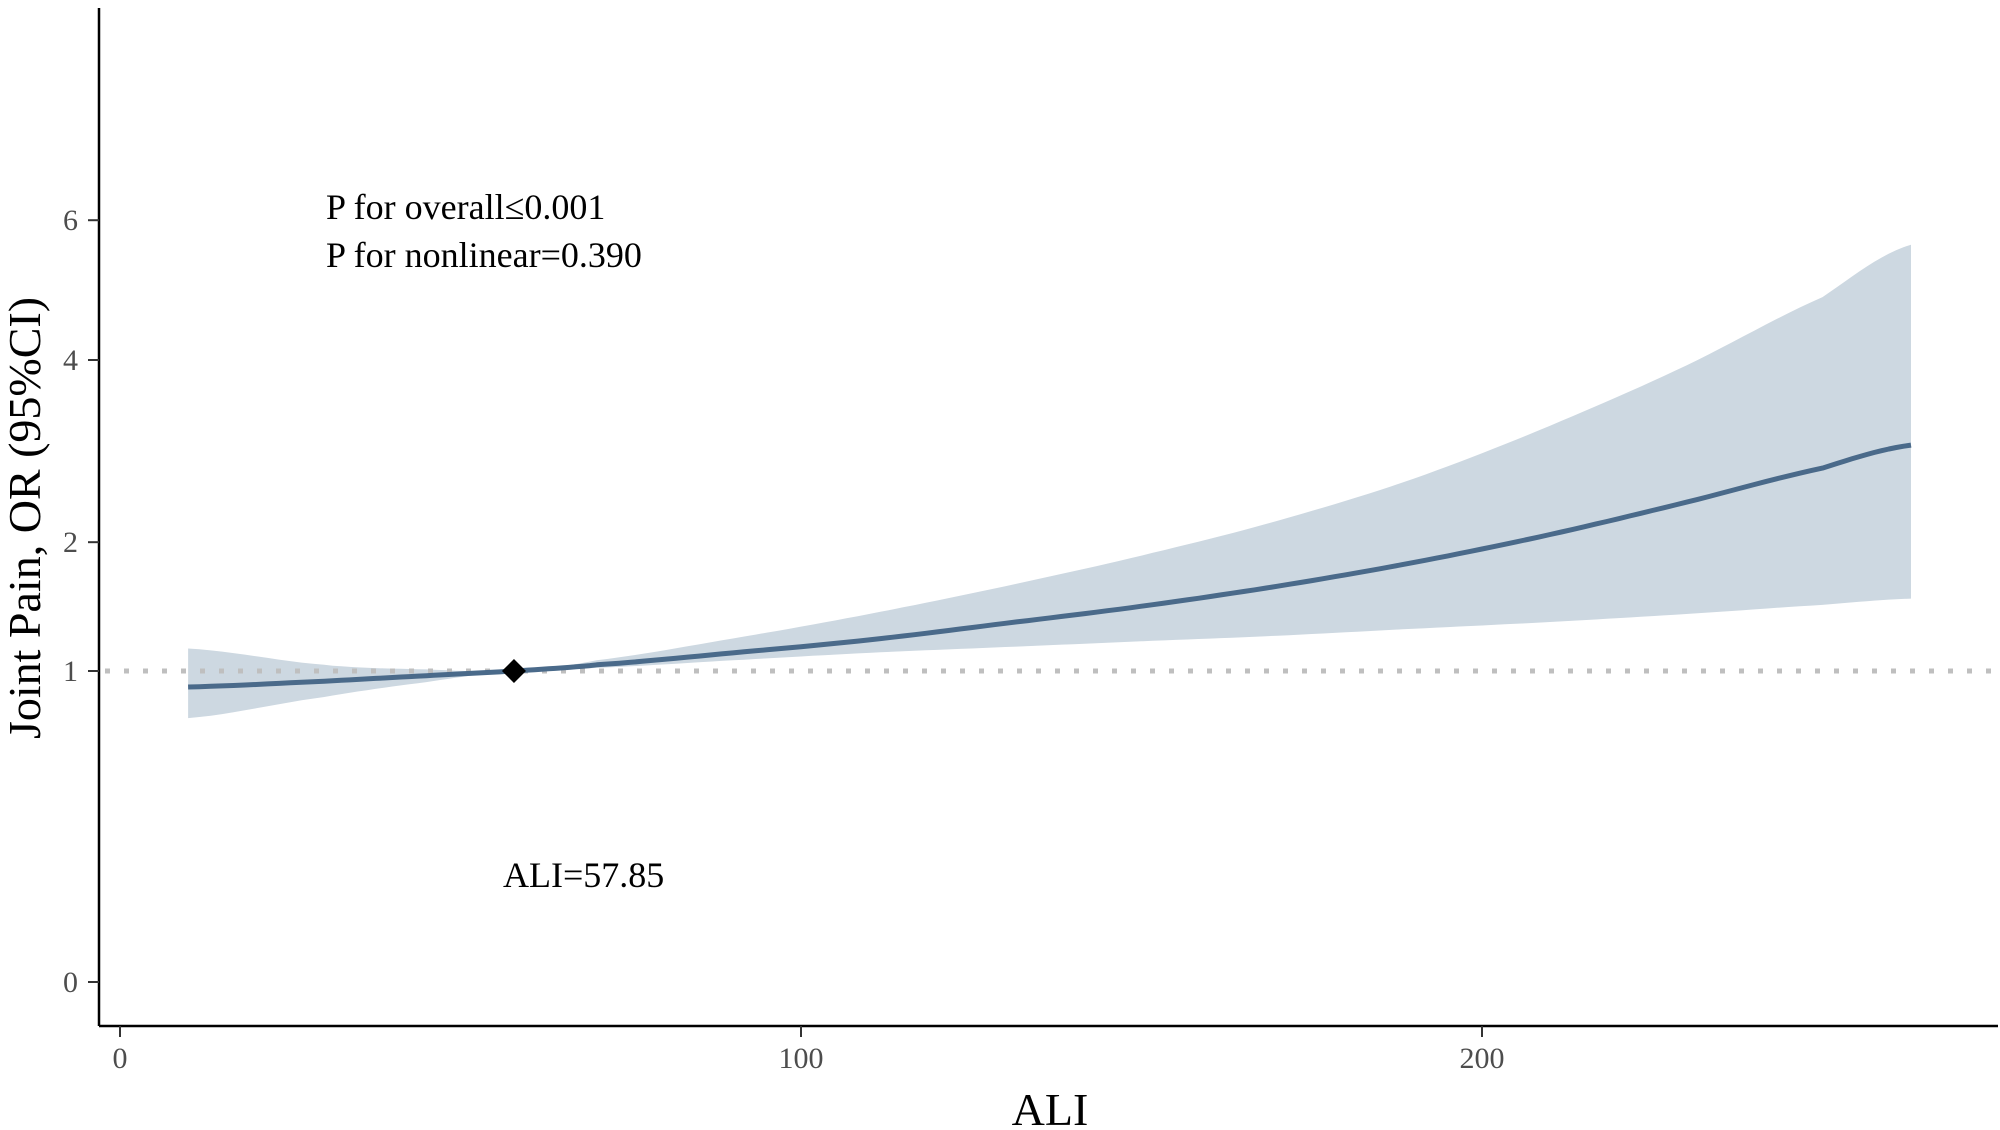  I want to click on y-tick-label-0: 0, so click(70, 982).